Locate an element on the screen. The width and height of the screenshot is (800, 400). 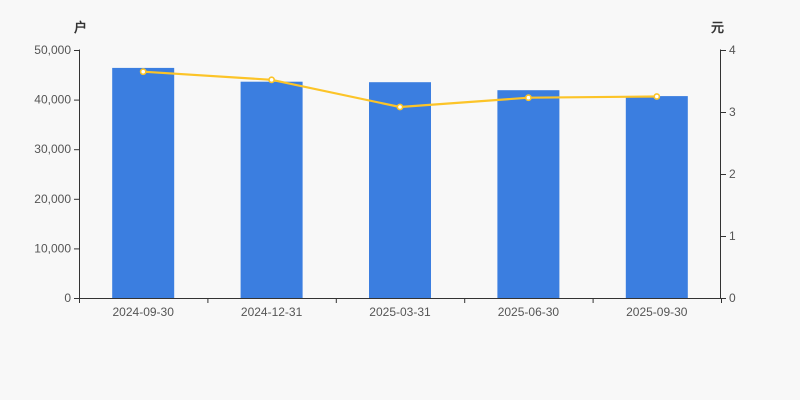
right-axis-title: 元 is located at coordinates (718, 27).